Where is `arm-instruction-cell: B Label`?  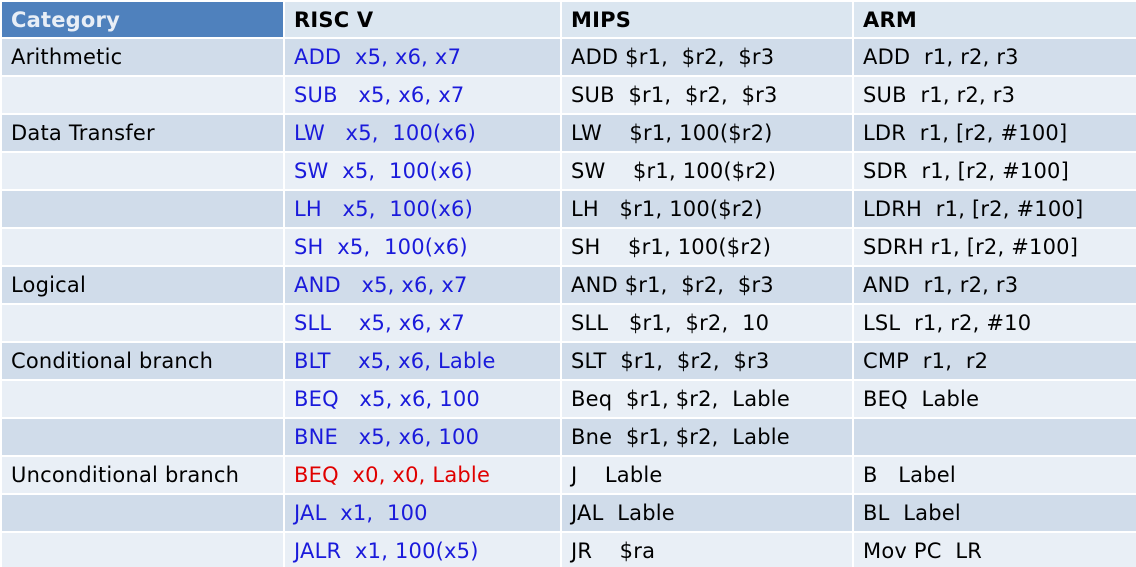
arm-instruction-cell: B Label is located at coordinates (994, 475).